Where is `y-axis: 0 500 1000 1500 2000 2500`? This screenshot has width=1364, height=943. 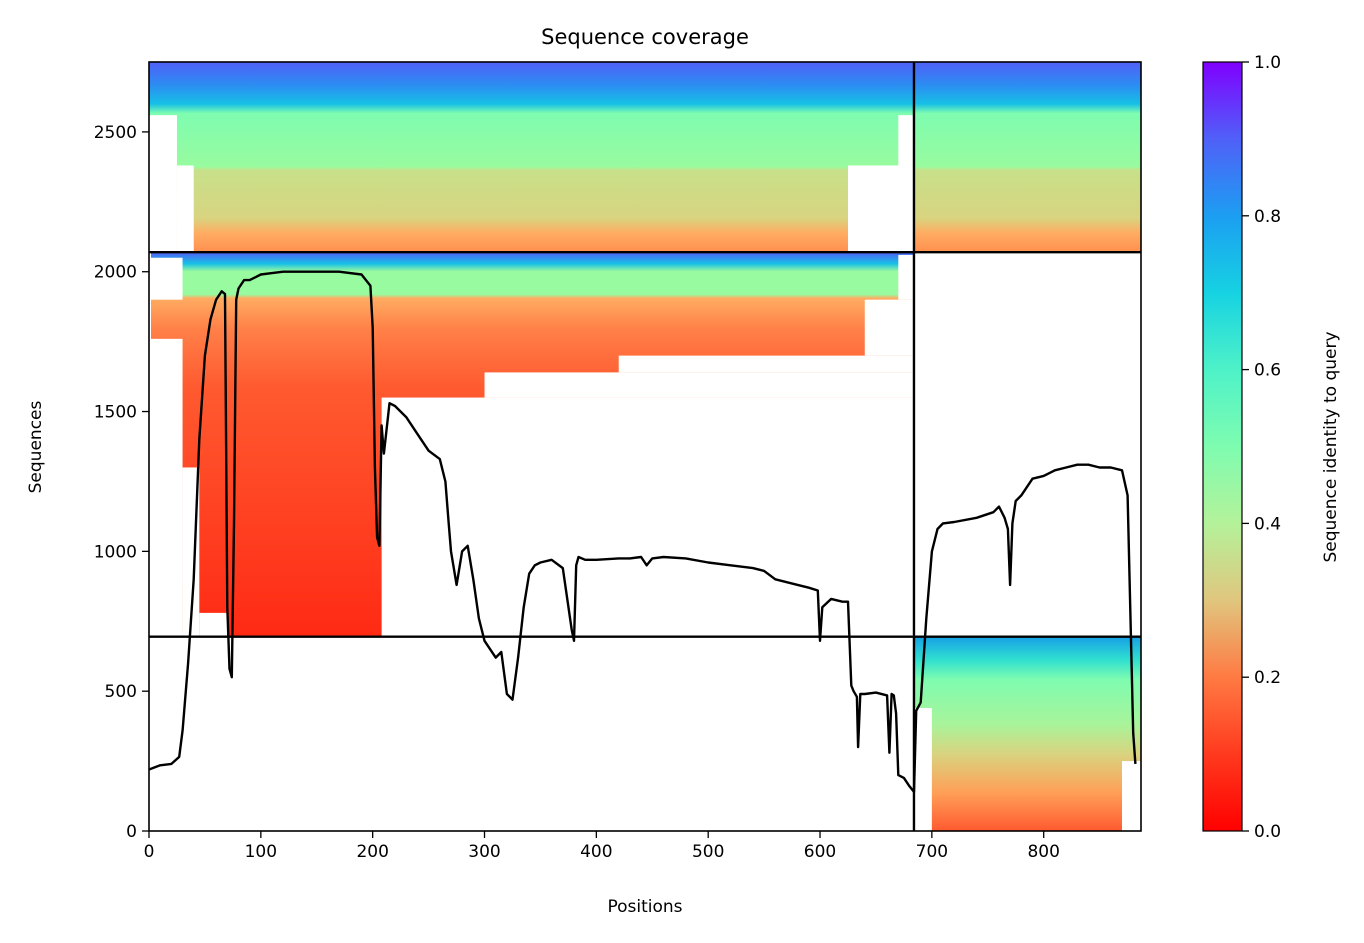 y-axis: 0 500 1000 1500 2000 2500 is located at coordinates (121, 482).